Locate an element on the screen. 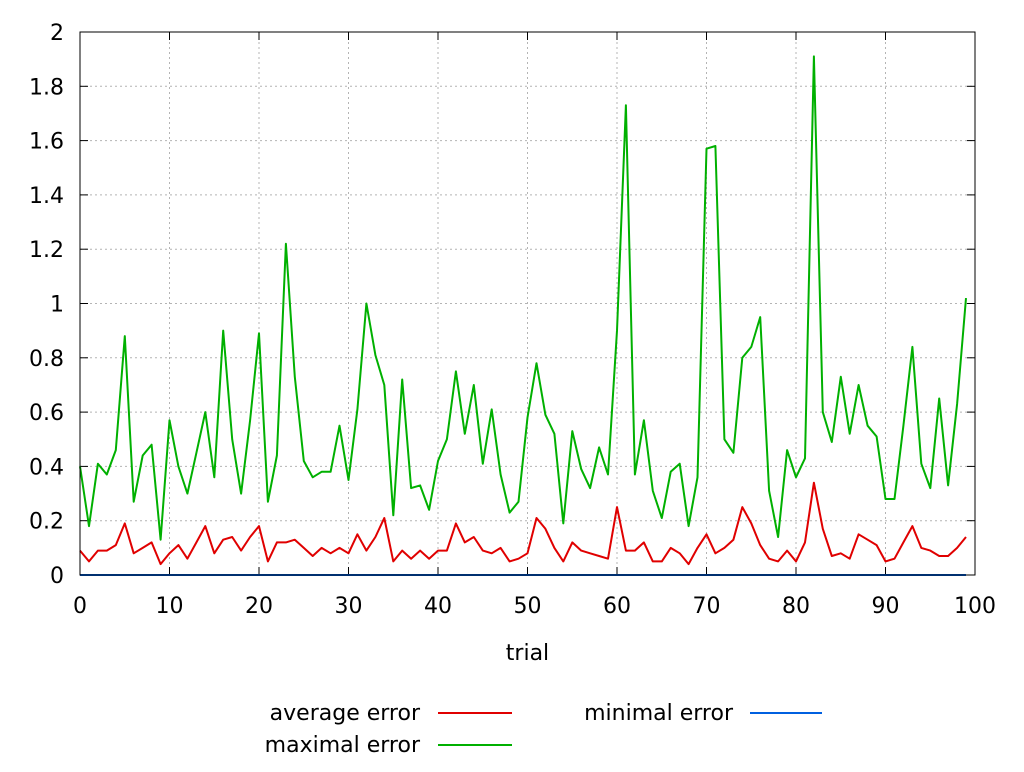  x-axis-label: trial is located at coordinates (527, 653).